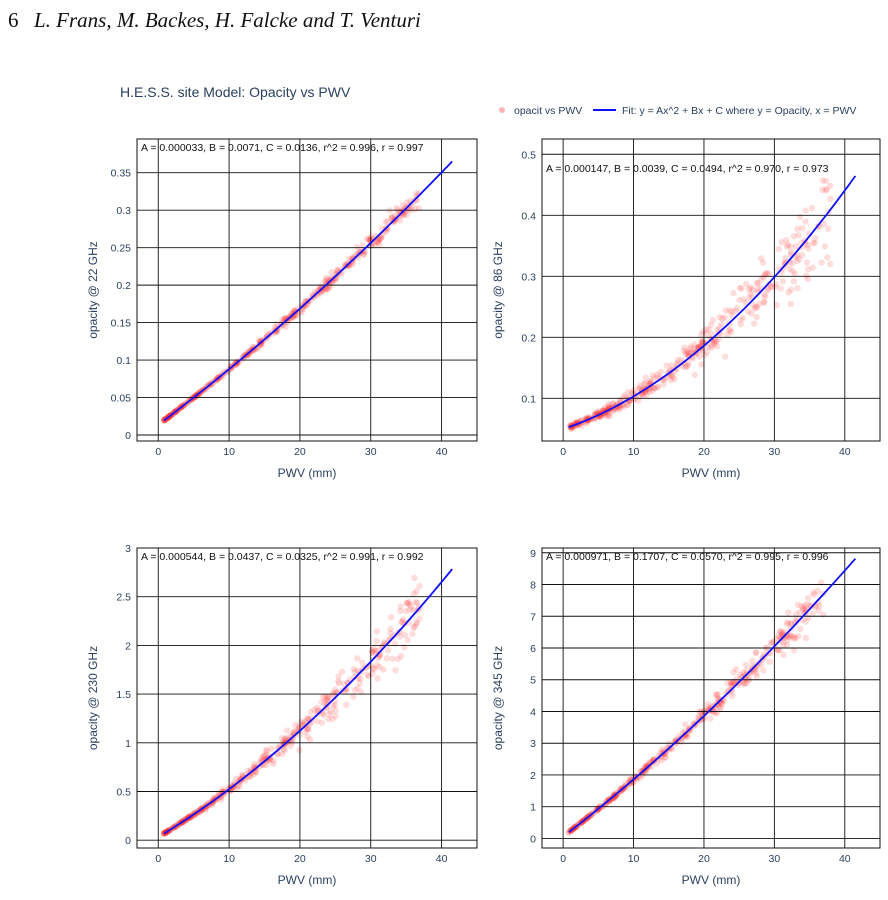 The width and height of the screenshot is (888, 900). Describe the element at coordinates (775, 452) in the screenshot. I see `86ghz-x-tick-label: 30` at that location.